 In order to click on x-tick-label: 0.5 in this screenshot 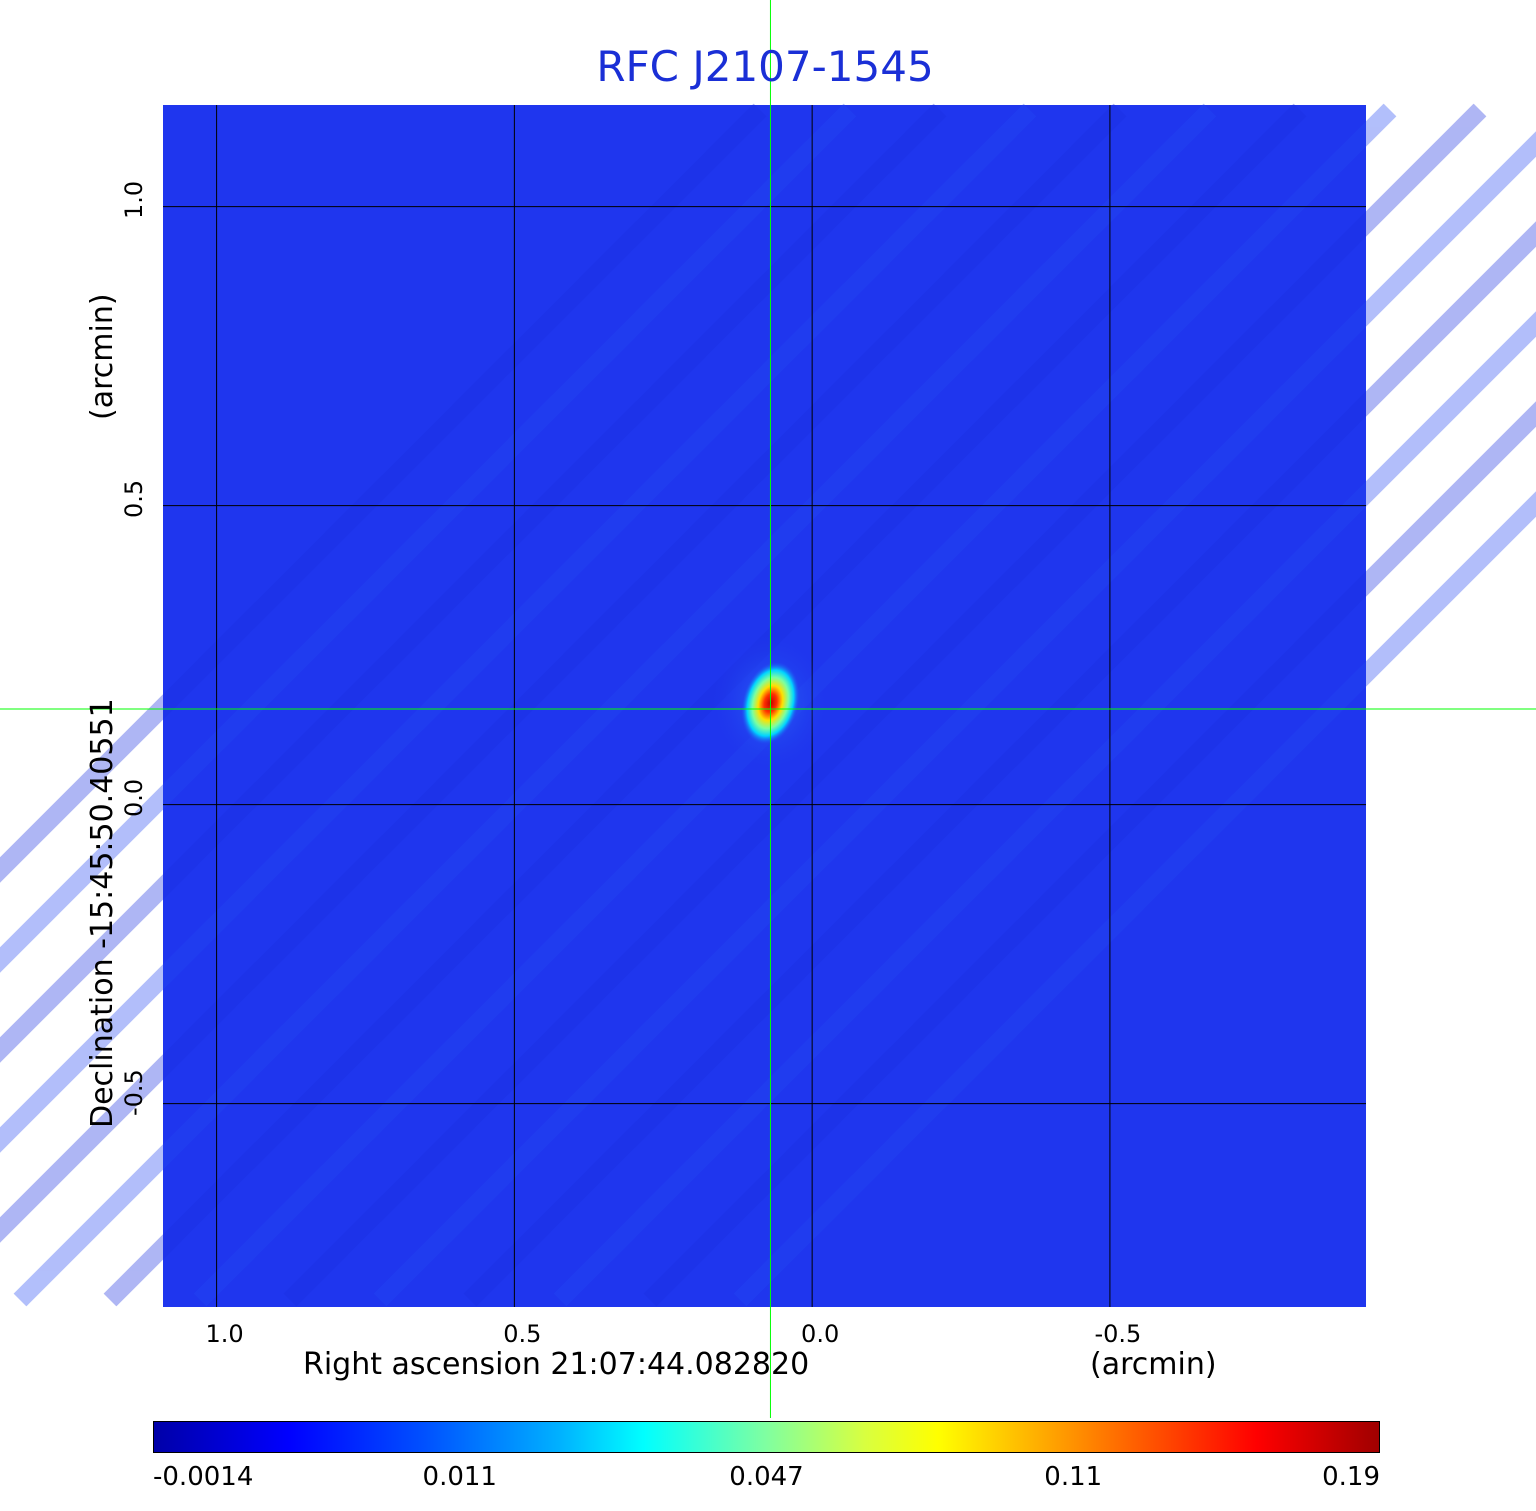, I will do `click(522, 1334)`.